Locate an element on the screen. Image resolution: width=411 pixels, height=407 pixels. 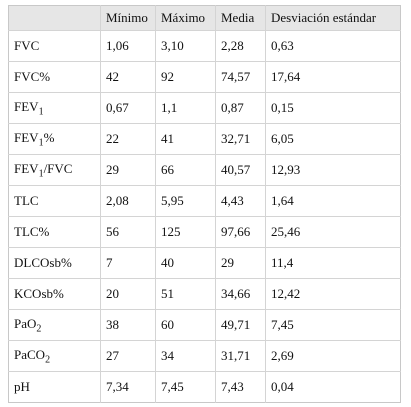
value-cell: 34,66 is located at coordinates (240, 294).